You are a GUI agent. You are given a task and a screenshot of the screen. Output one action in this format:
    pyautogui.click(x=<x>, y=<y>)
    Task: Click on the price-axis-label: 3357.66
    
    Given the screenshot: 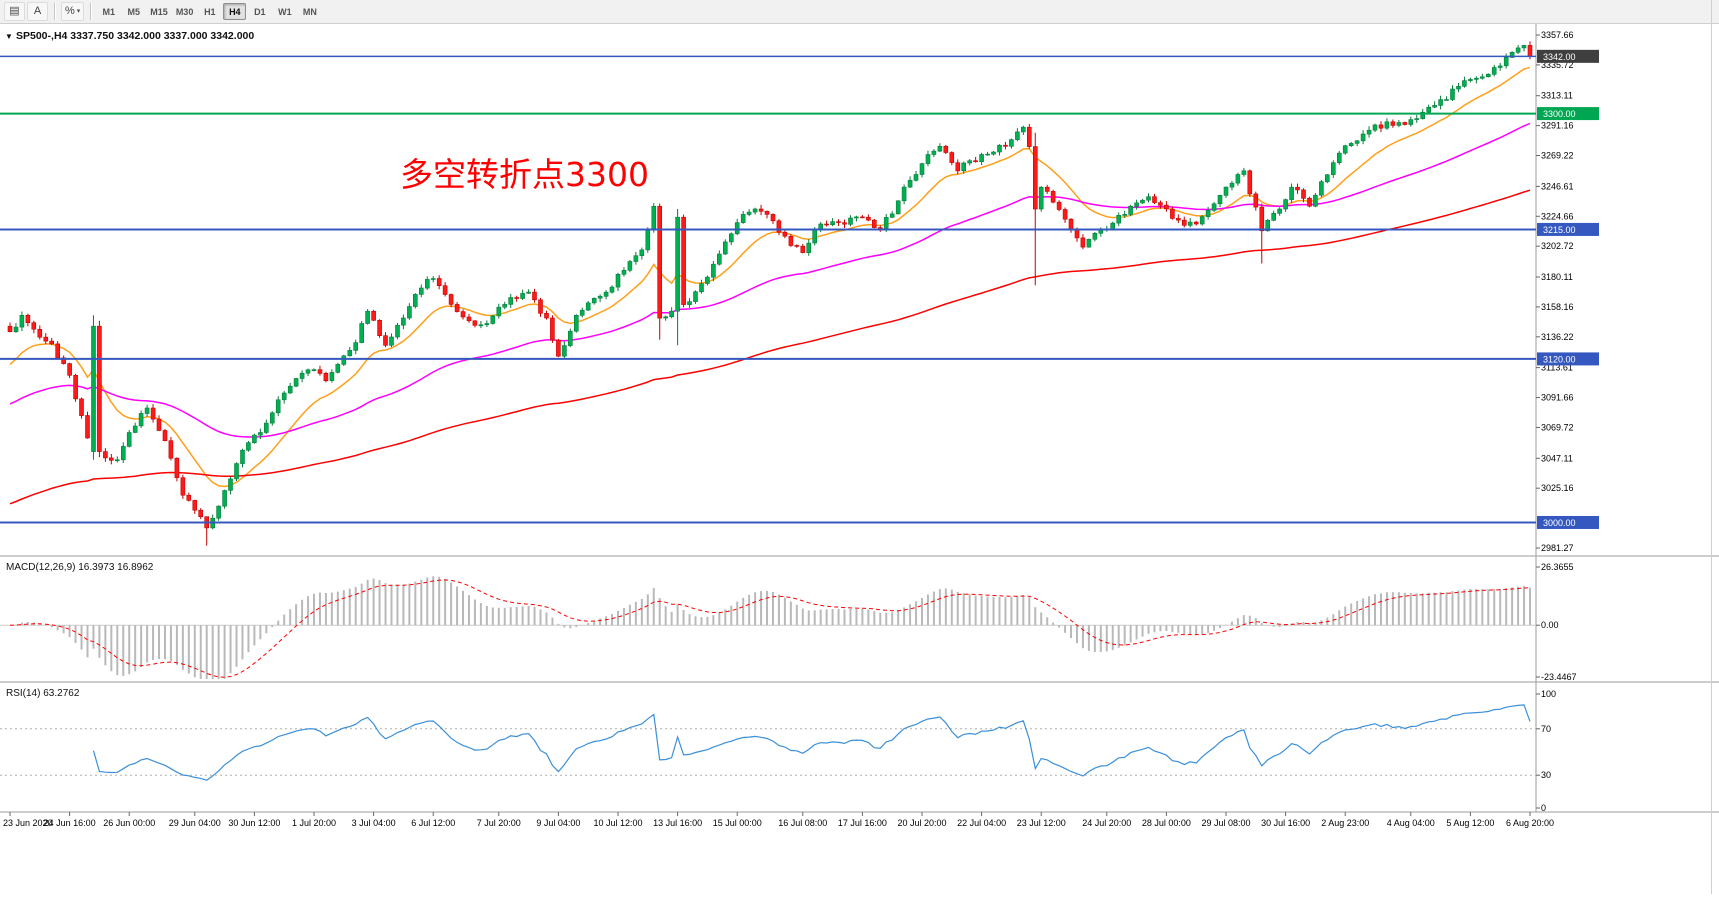 What is the action you would take?
    pyautogui.click(x=1557, y=35)
    